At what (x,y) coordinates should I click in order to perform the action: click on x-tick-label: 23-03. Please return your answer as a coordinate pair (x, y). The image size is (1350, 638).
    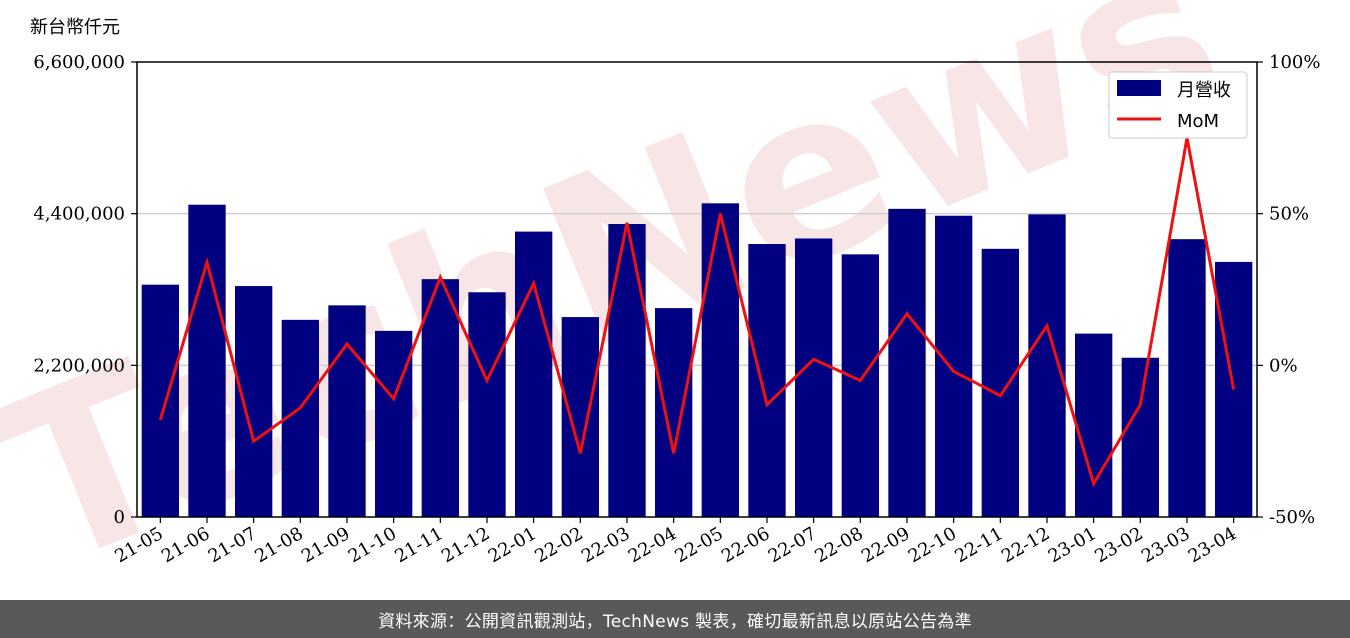
    Looking at the image, I should click on (1165, 545).